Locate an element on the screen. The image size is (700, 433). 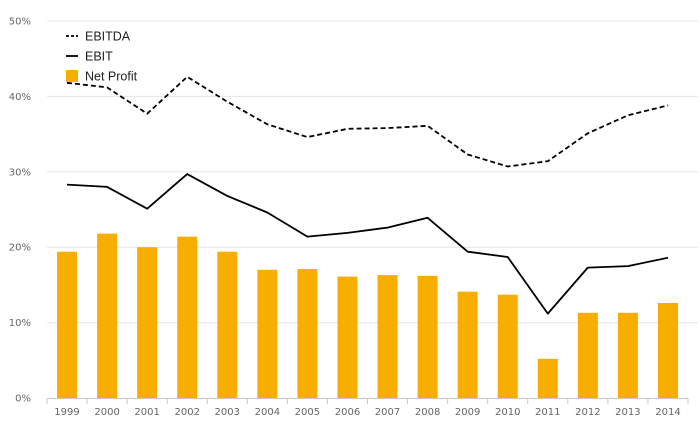
x-tick-label: 2012 is located at coordinates (587, 412).